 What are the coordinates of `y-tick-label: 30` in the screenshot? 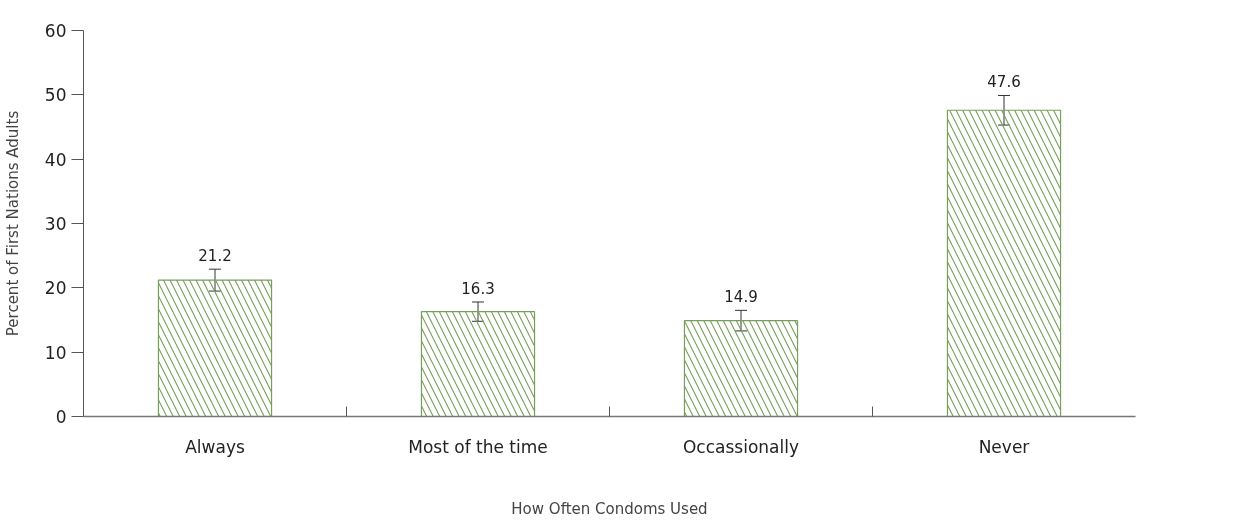 It's located at (55, 224).